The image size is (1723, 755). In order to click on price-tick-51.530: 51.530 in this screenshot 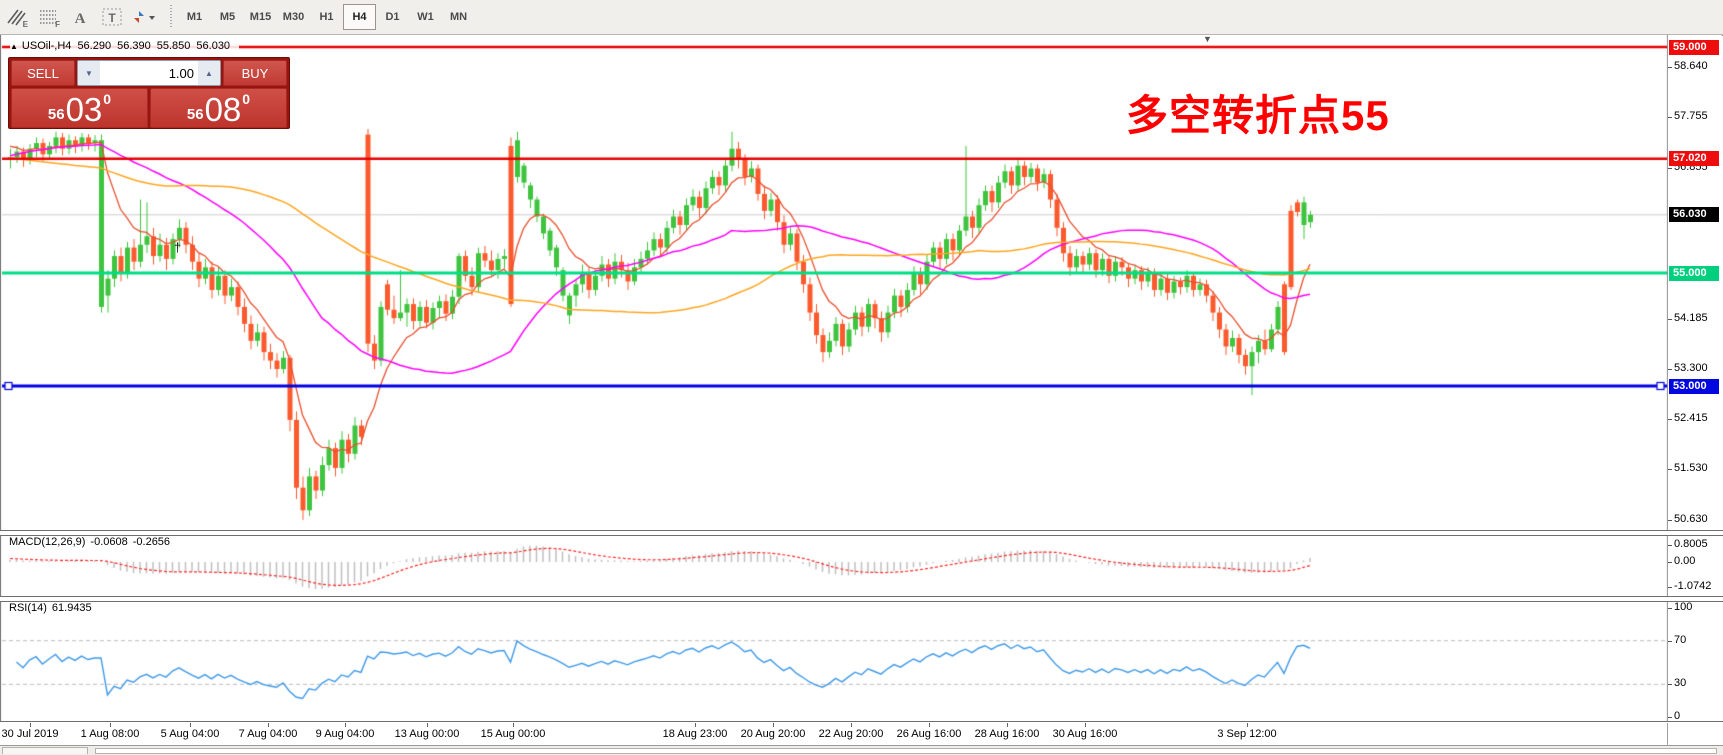, I will do `click(1691, 468)`.